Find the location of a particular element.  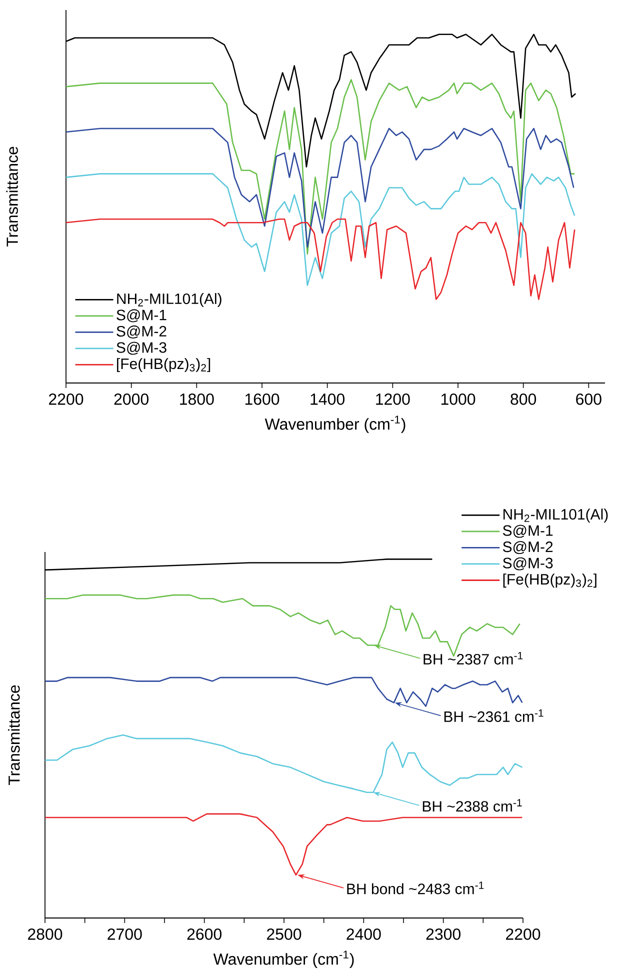

annotation: BH ~2388 cm$^{-1}$ is located at coordinates (472, 805).